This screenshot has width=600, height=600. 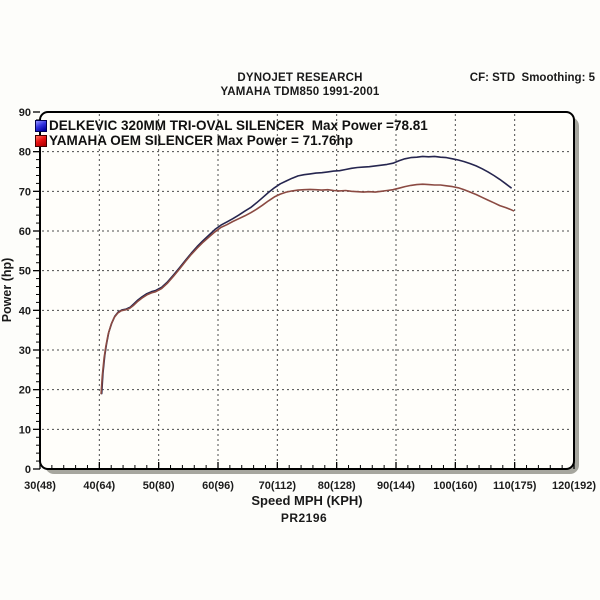 I want to click on y-tick-label: 50, so click(x=25, y=272).